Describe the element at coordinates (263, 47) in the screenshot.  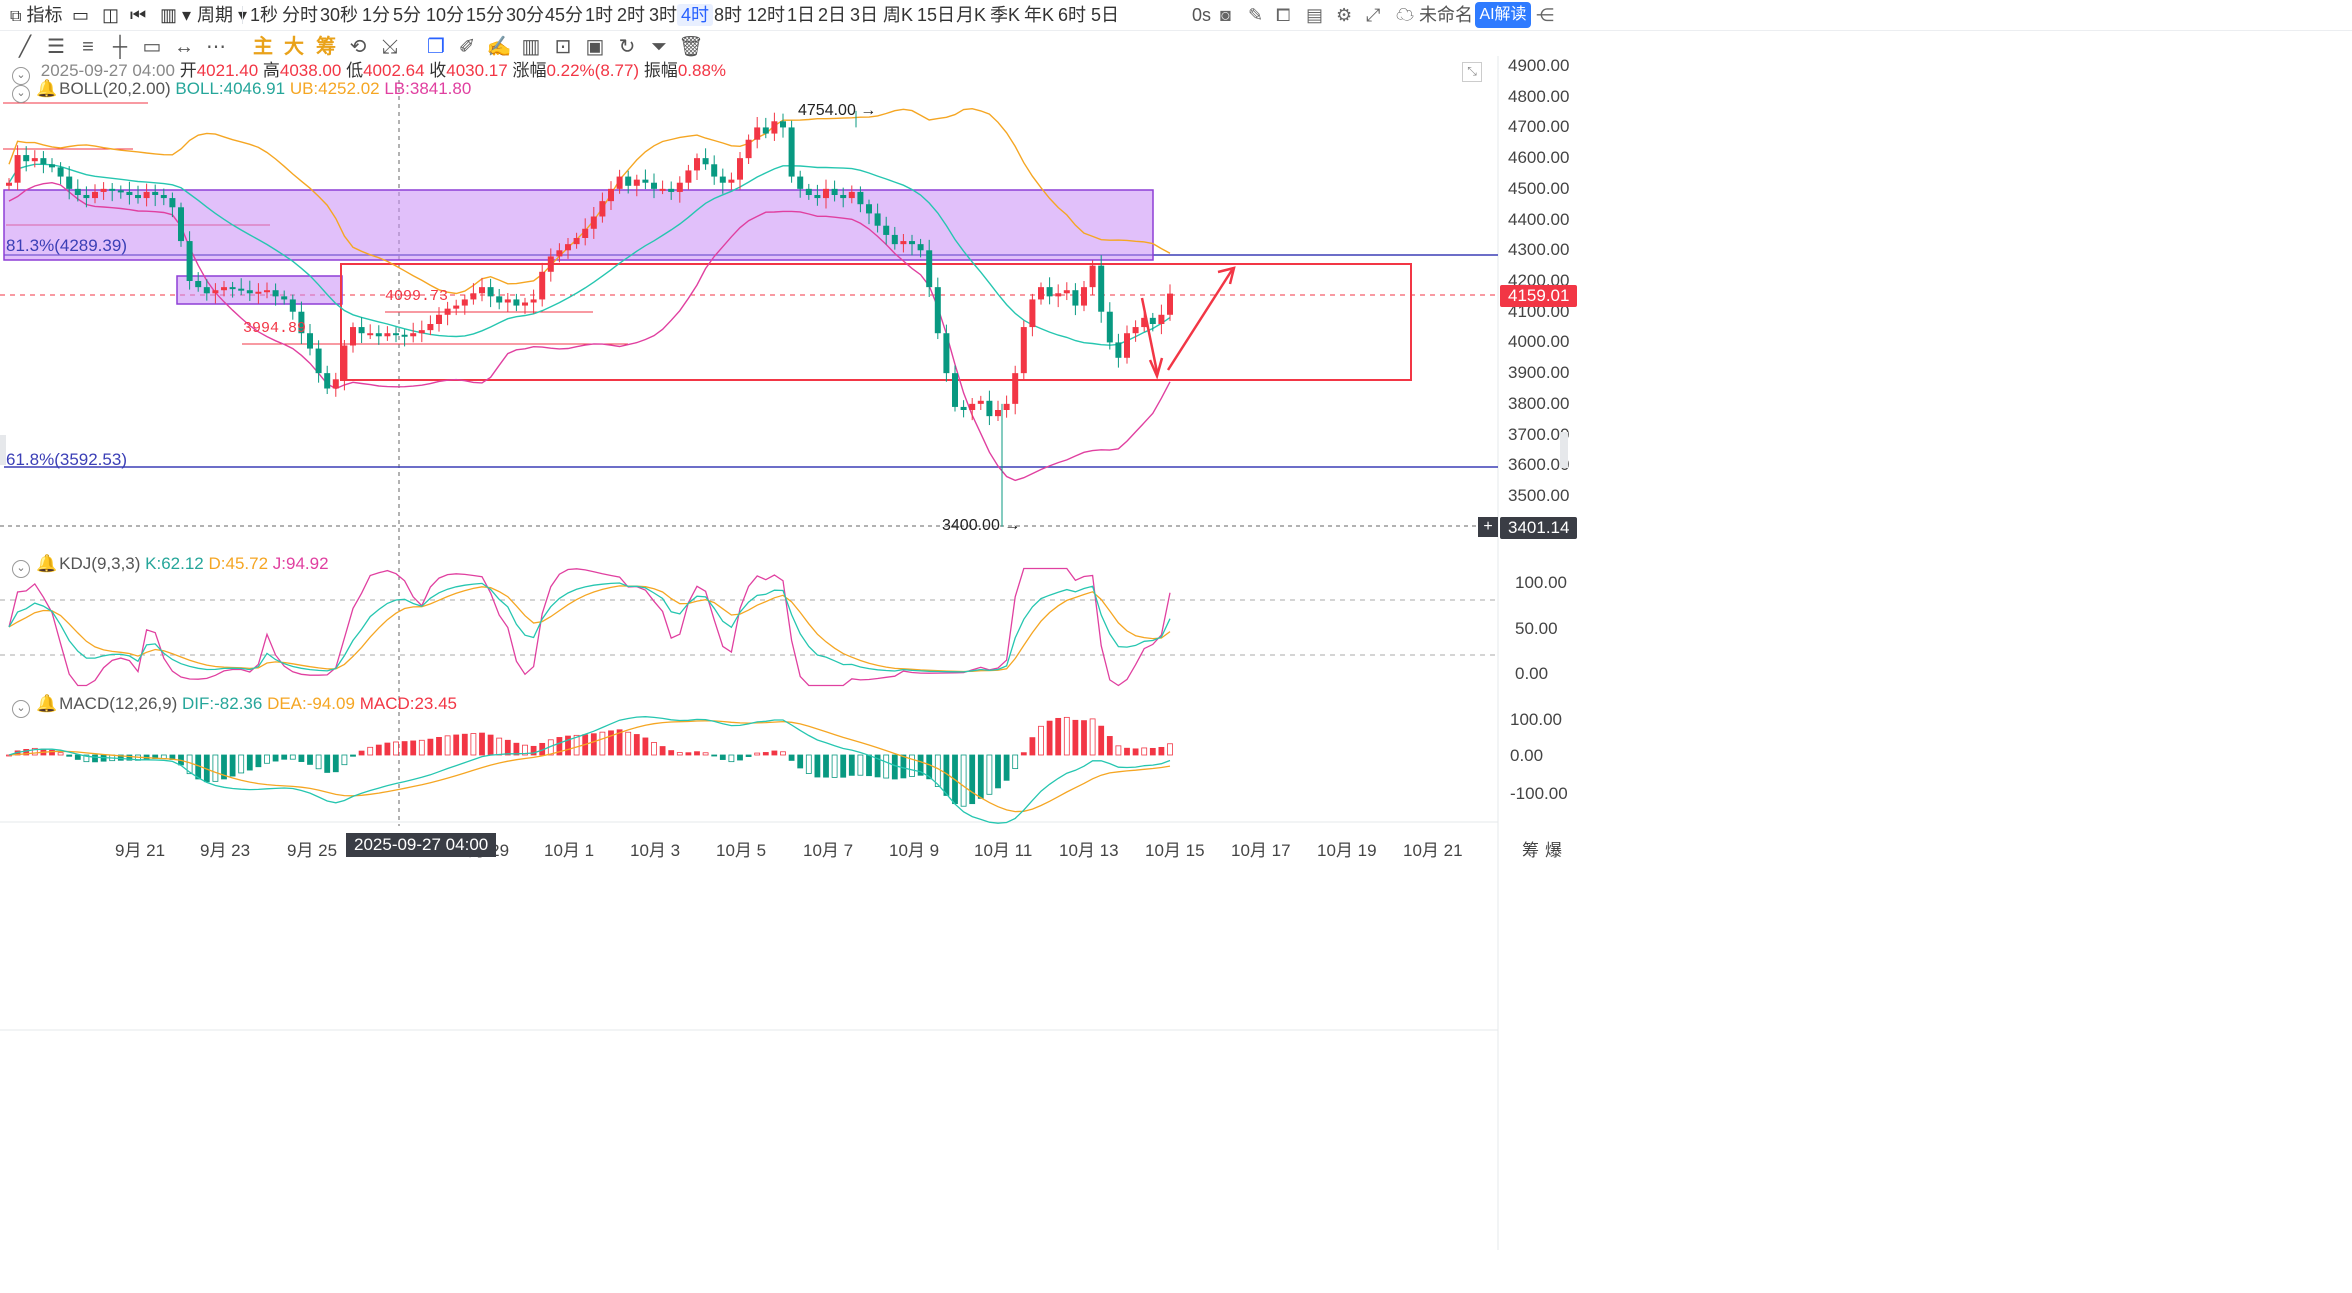
I see `main-chart-tool: 主` at that location.